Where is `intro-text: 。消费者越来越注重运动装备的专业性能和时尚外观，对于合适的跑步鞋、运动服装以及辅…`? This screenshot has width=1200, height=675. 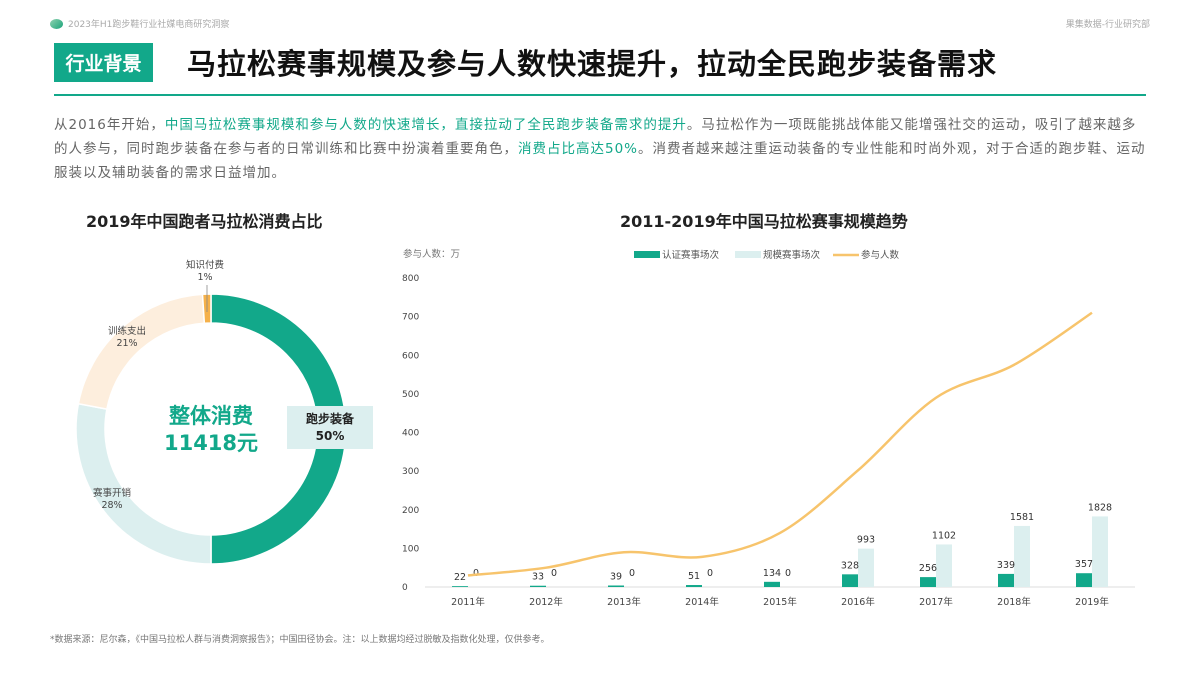
intro-text: 。消费者越来越注重运动装备的专业性能和时尚外观，对于合适的跑步鞋、运动服装以及辅… is located at coordinates (600, 161).